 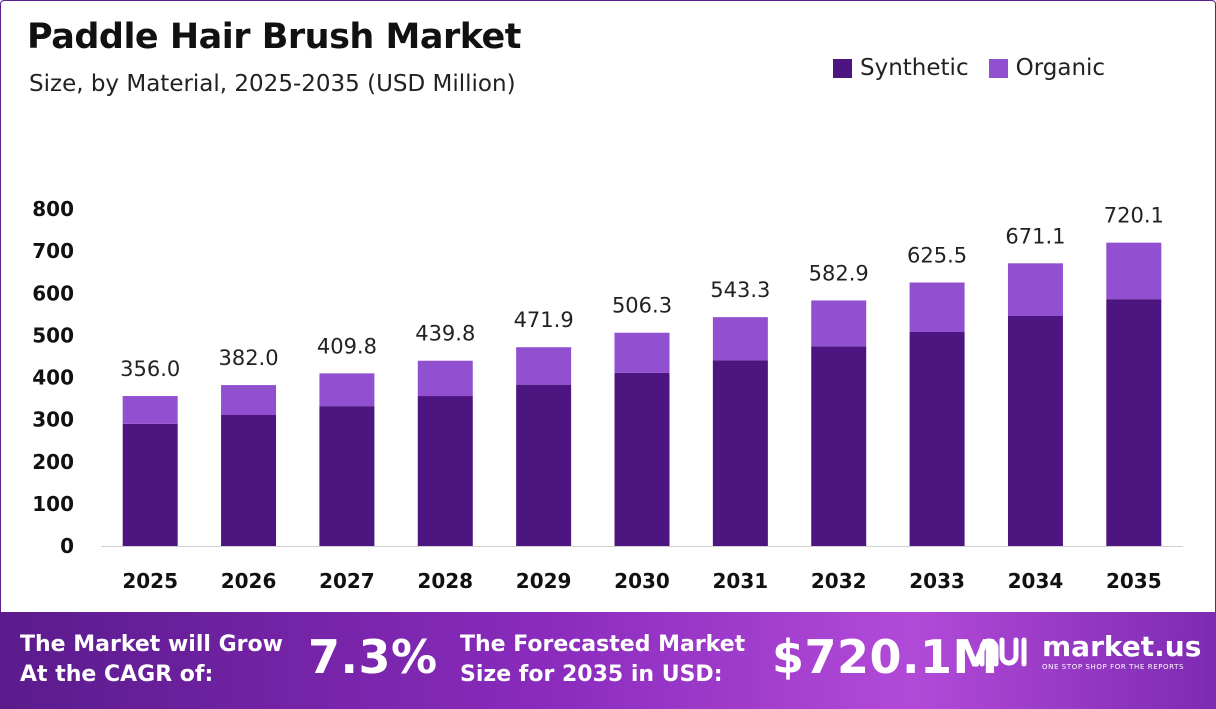 I want to click on legend-label-synthetic: Synthetic, so click(x=914, y=68).